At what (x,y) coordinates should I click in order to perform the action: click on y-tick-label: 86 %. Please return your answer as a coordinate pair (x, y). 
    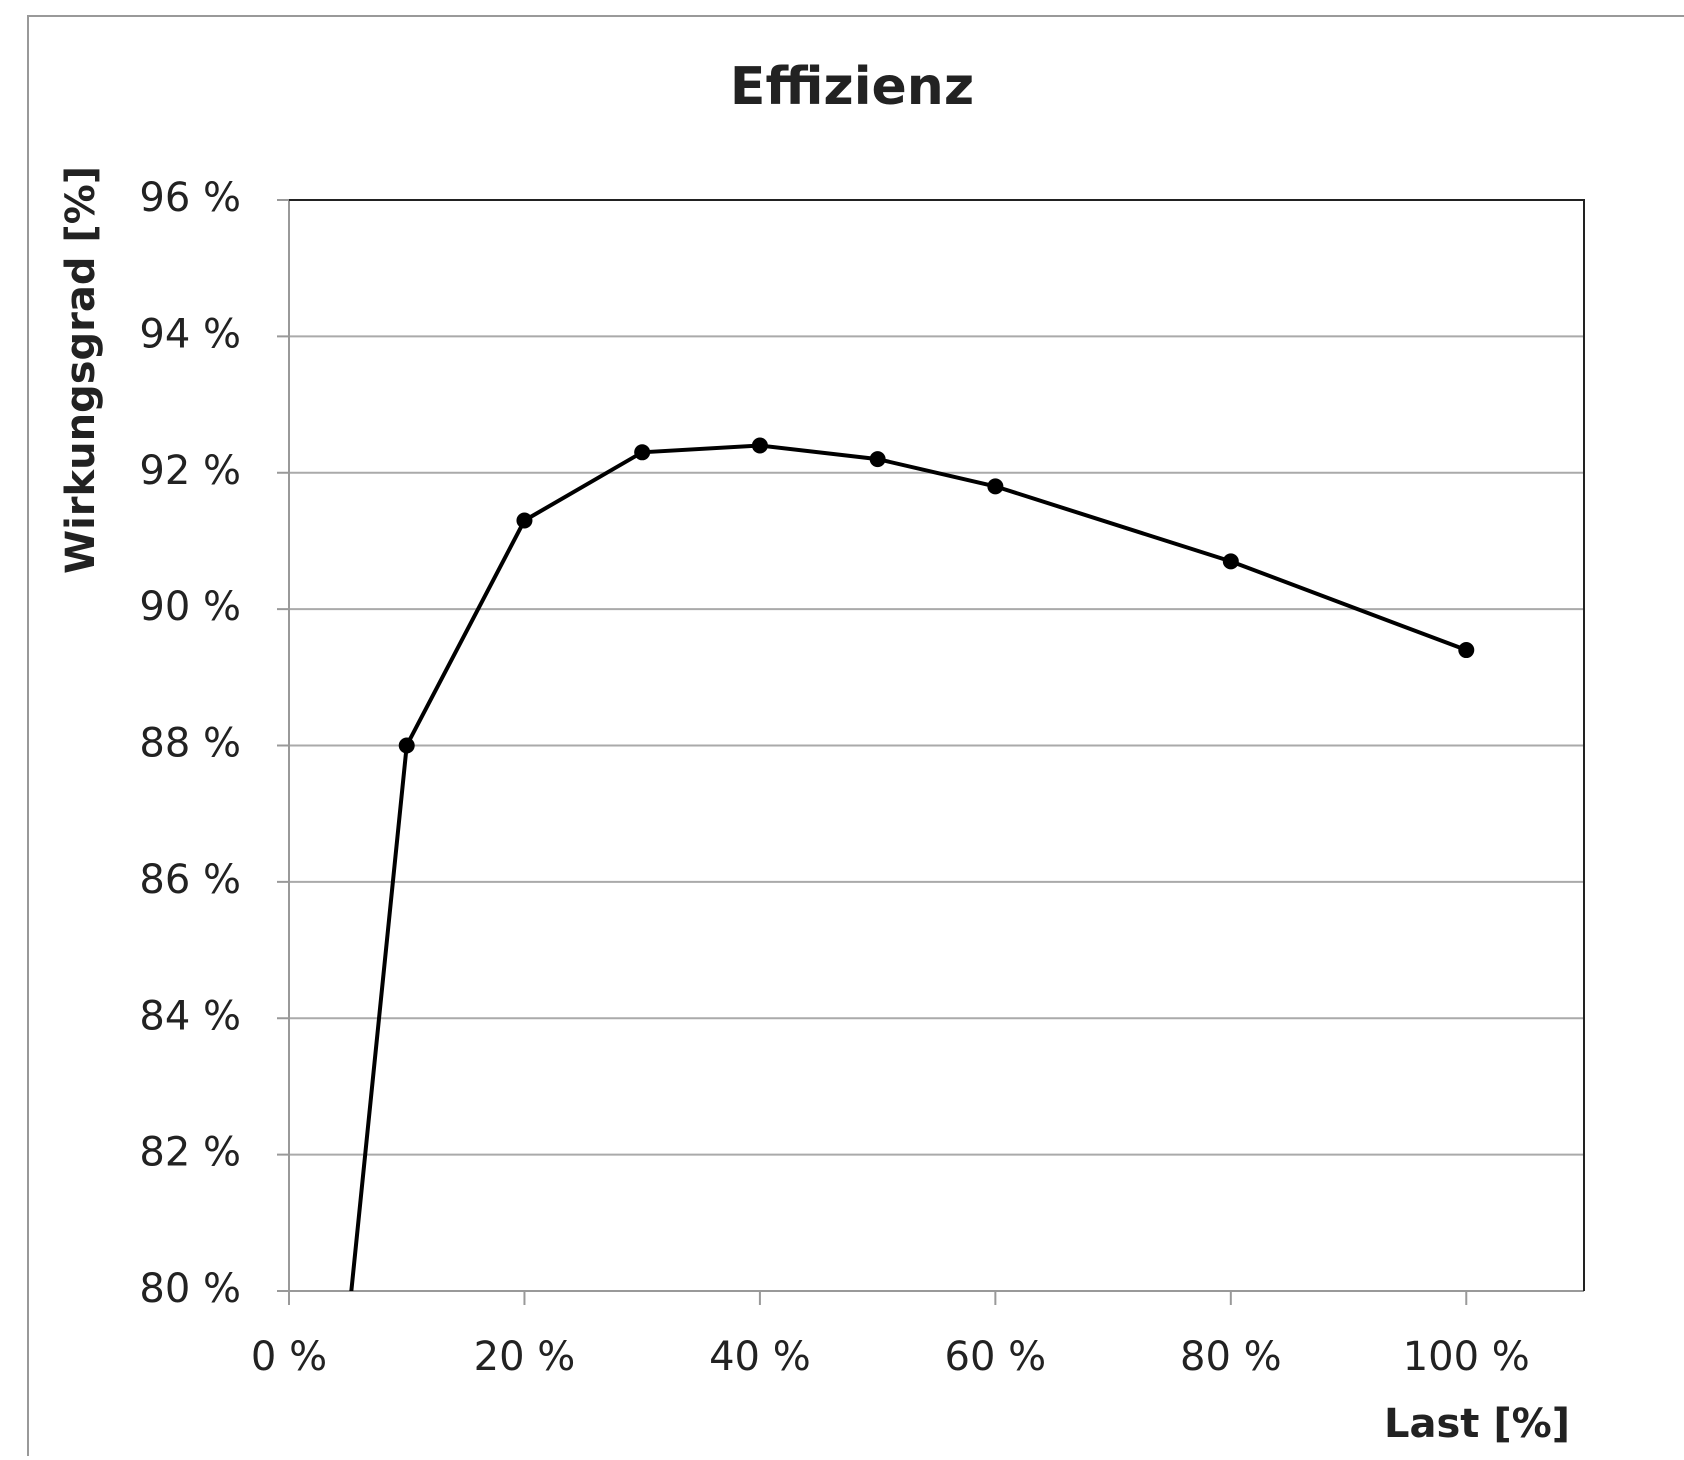
    Looking at the image, I should click on (190, 880).